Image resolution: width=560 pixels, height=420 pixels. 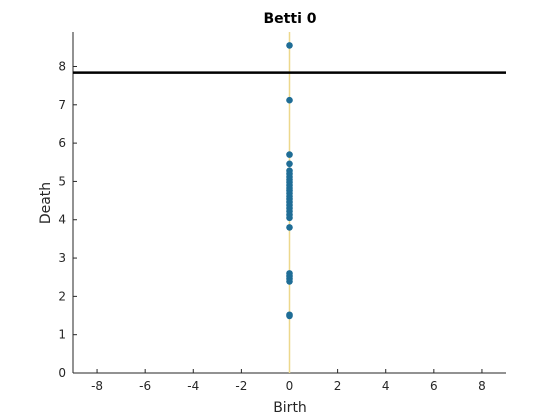 I want to click on y-tick-label: 5, so click(x=62, y=181).